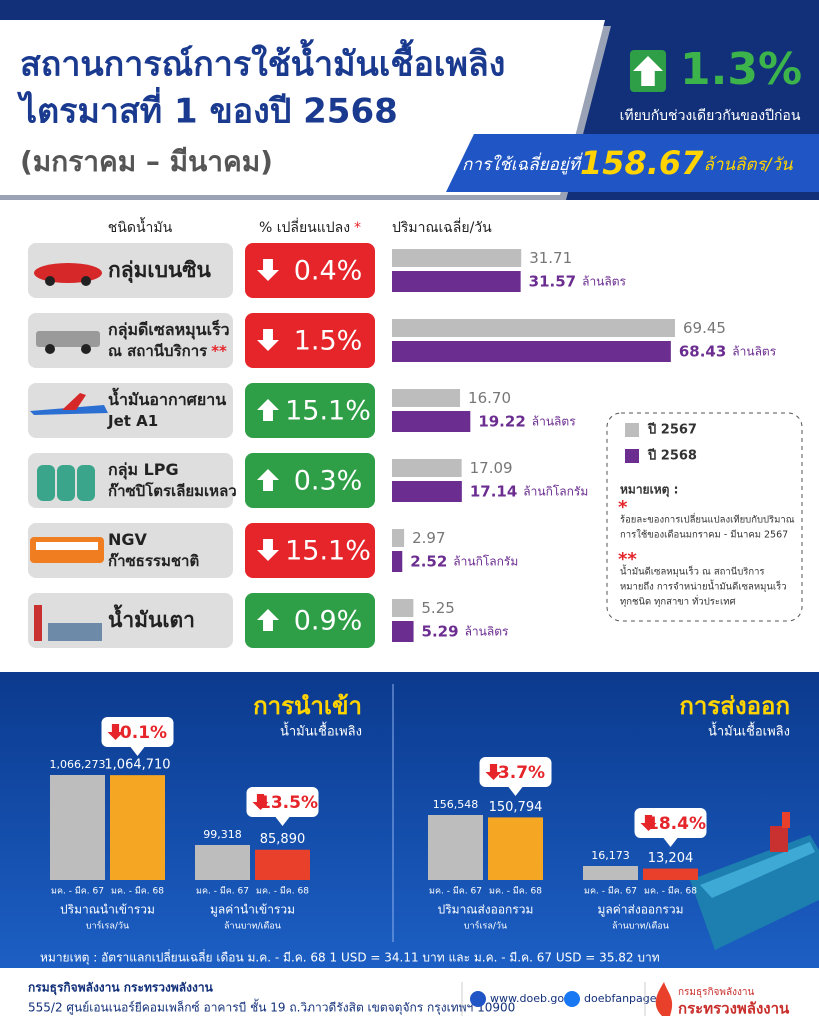  I want to click on value-text: 2.52, so click(428, 561).